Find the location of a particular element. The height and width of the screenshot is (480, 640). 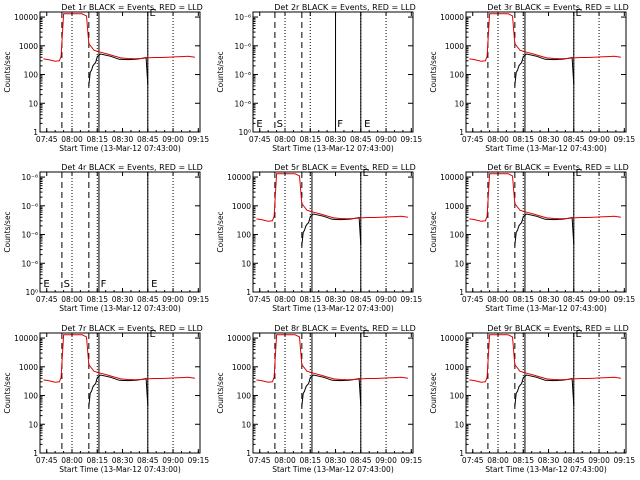

panel-title: Det 4r BLACK = Events, RED = LLD is located at coordinates (132, 167).